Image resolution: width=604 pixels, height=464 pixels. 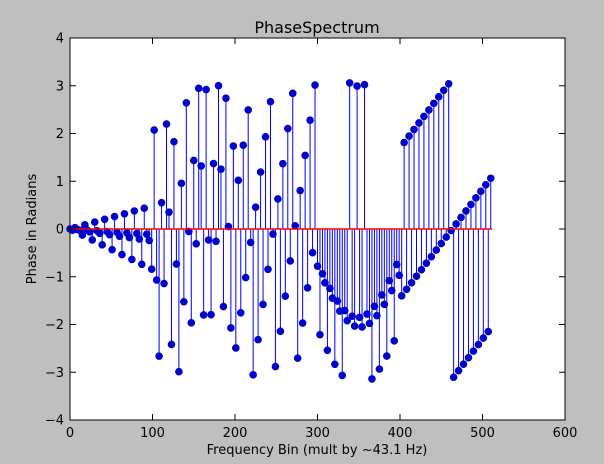 I want to click on x-tick-label: 100, so click(x=152, y=433).